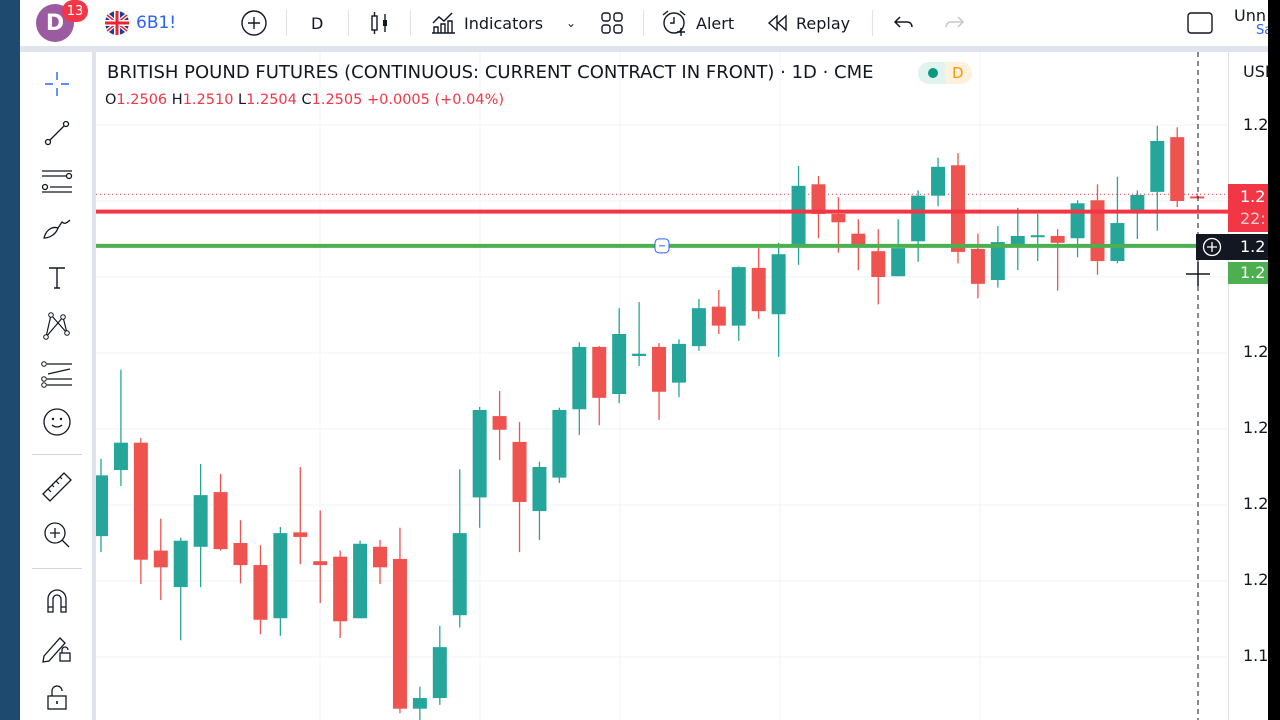 Image resolution: width=1280 pixels, height=720 pixels. I want to click on alert-button: Alert, so click(697, 23).